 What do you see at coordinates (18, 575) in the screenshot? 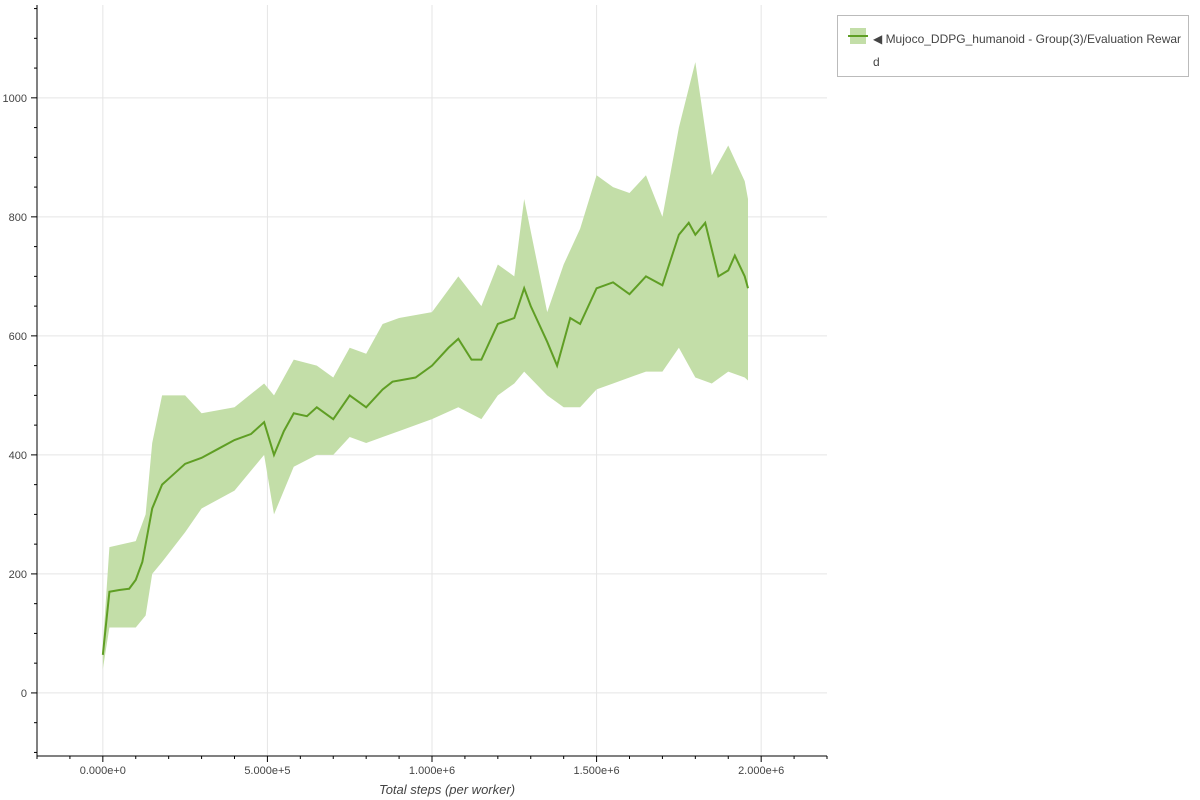
I see `y-tick-label: 200` at bounding box center [18, 575].